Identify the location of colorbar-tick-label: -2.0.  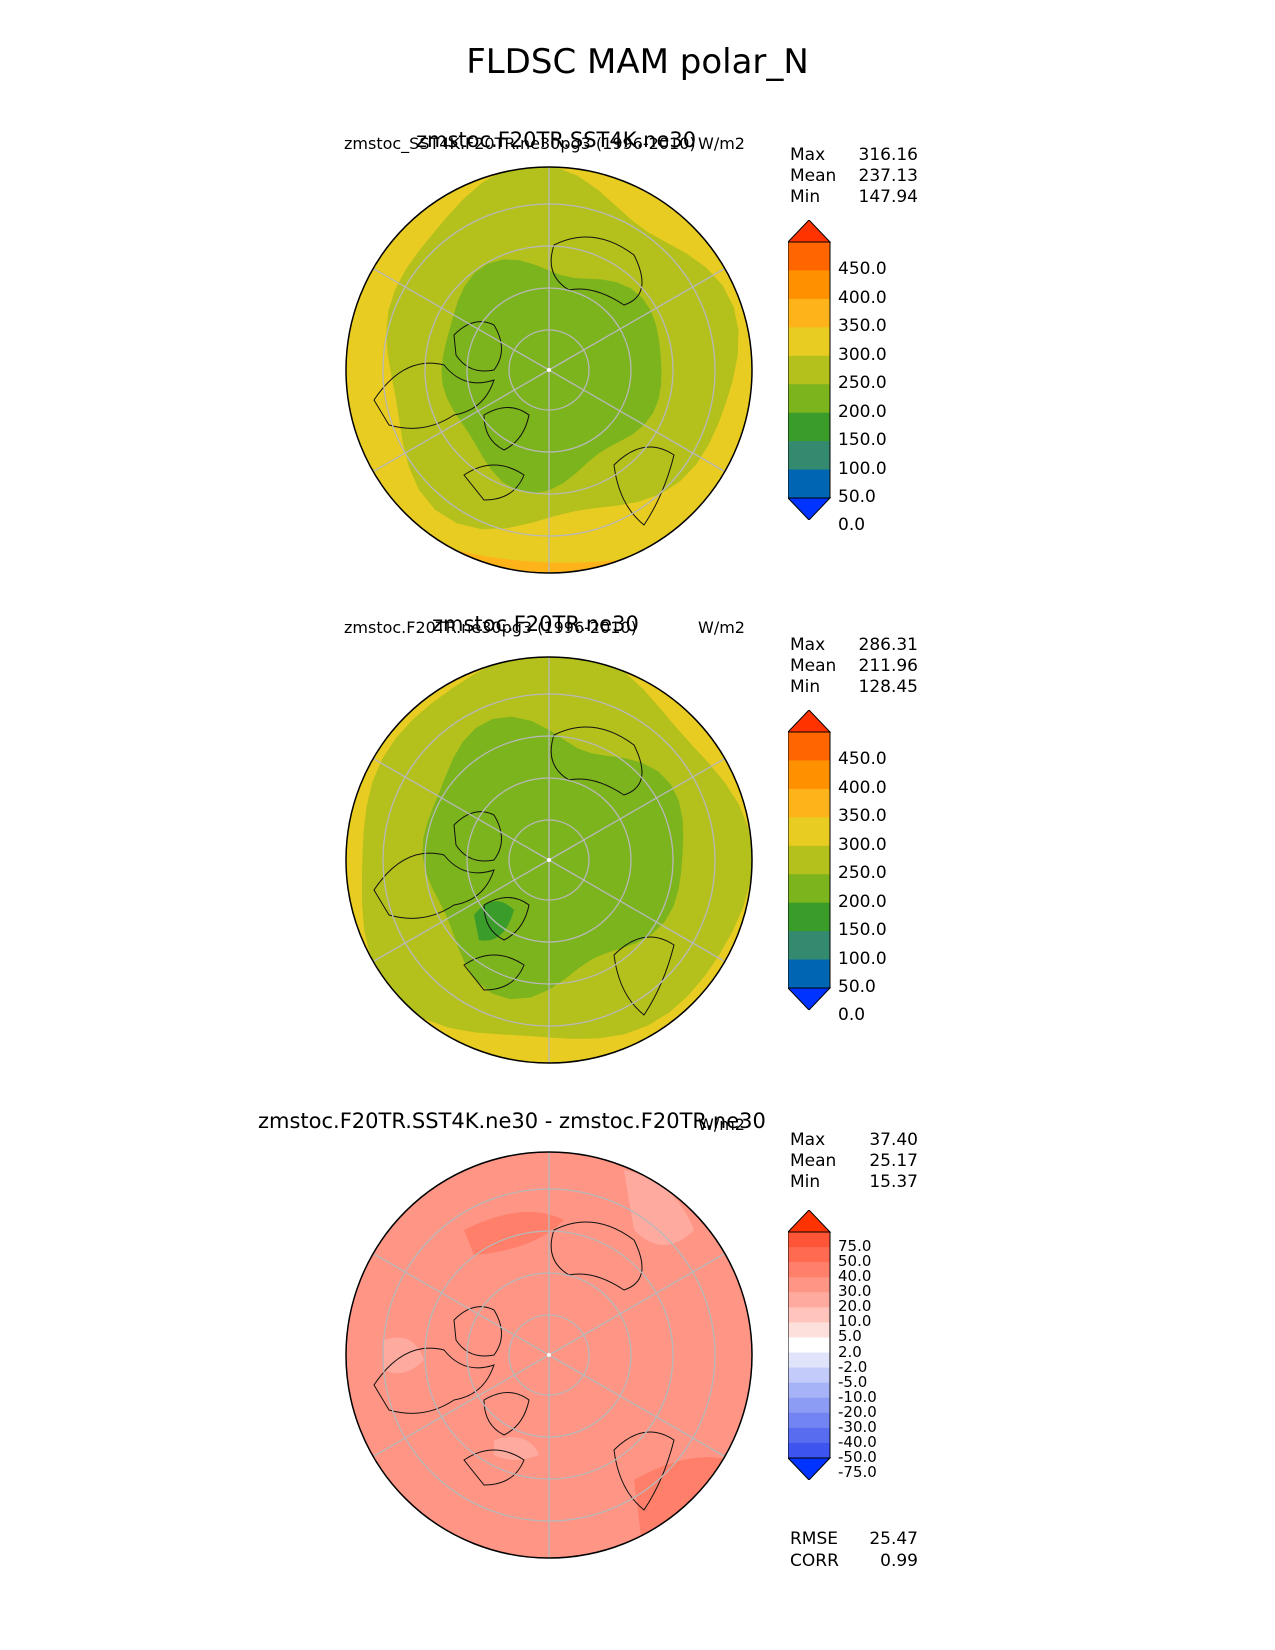
(853, 1366).